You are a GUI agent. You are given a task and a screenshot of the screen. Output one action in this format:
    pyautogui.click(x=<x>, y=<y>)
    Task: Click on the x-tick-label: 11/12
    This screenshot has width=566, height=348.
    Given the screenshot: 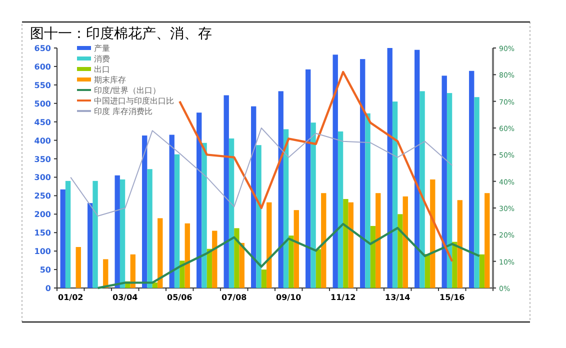 What is the action you would take?
    pyautogui.click(x=343, y=297)
    